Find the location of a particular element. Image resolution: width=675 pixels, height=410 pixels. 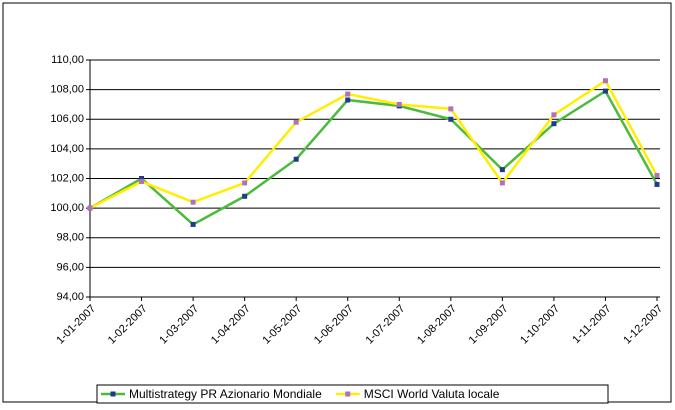

y-tick-label: 94,00 is located at coordinates (70, 297).